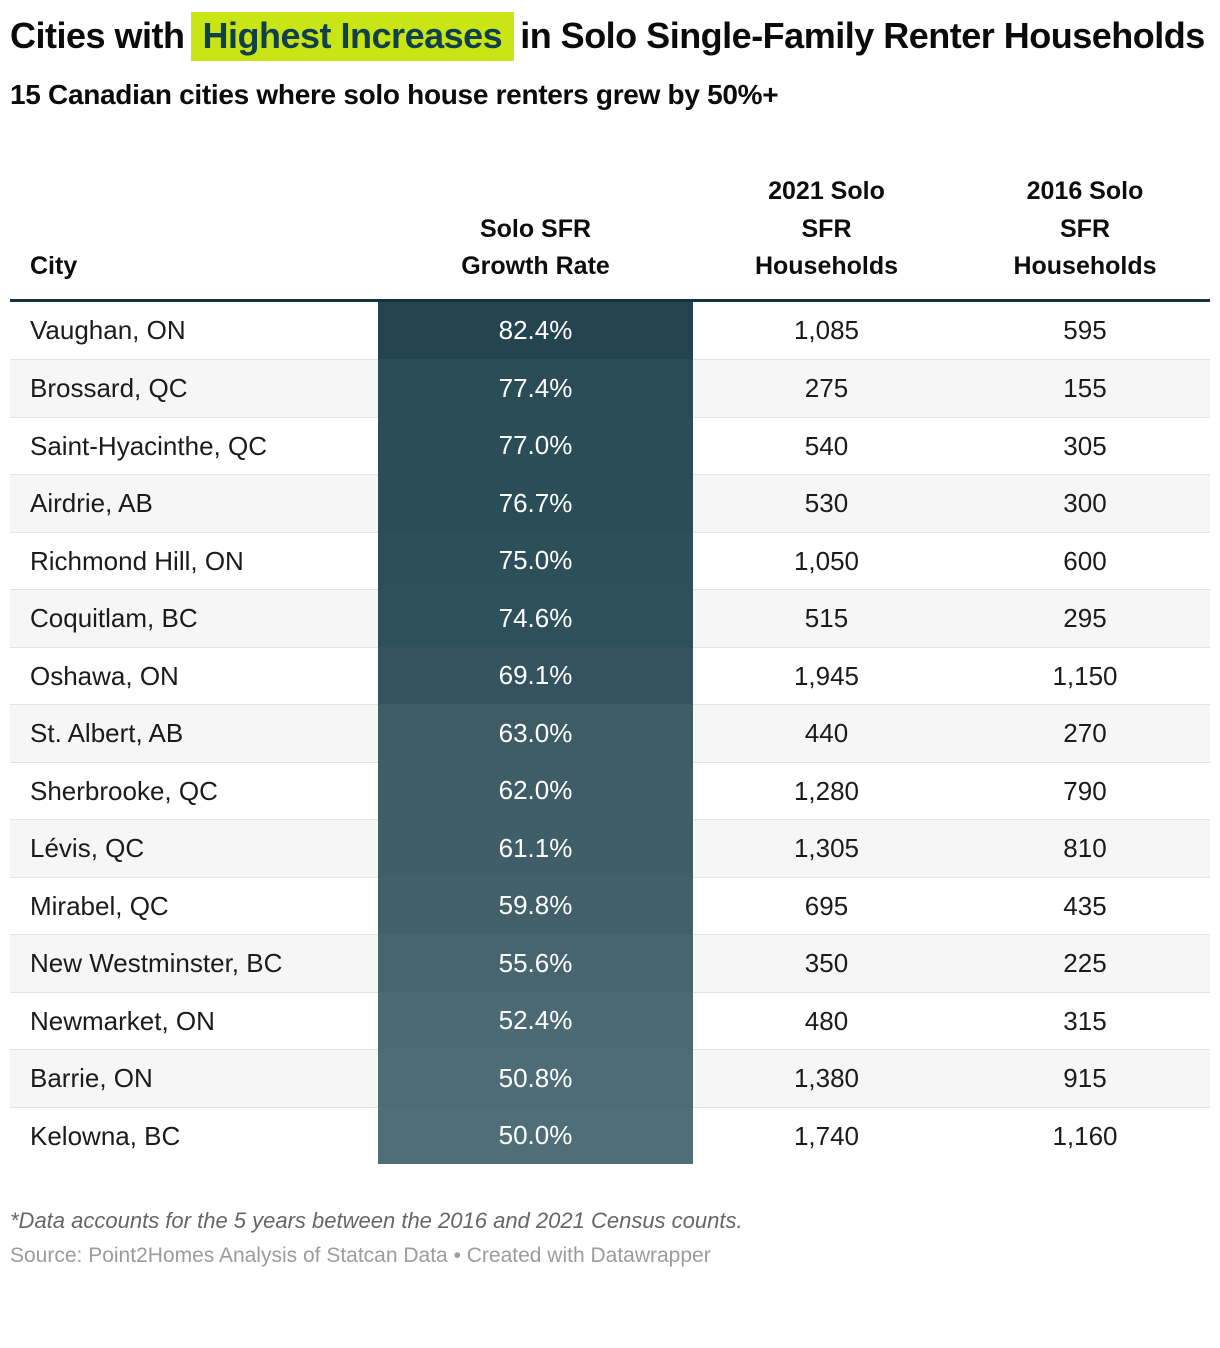  I want to click on table-row: Mirabel, QC 59.8% 695 435, so click(610, 905).